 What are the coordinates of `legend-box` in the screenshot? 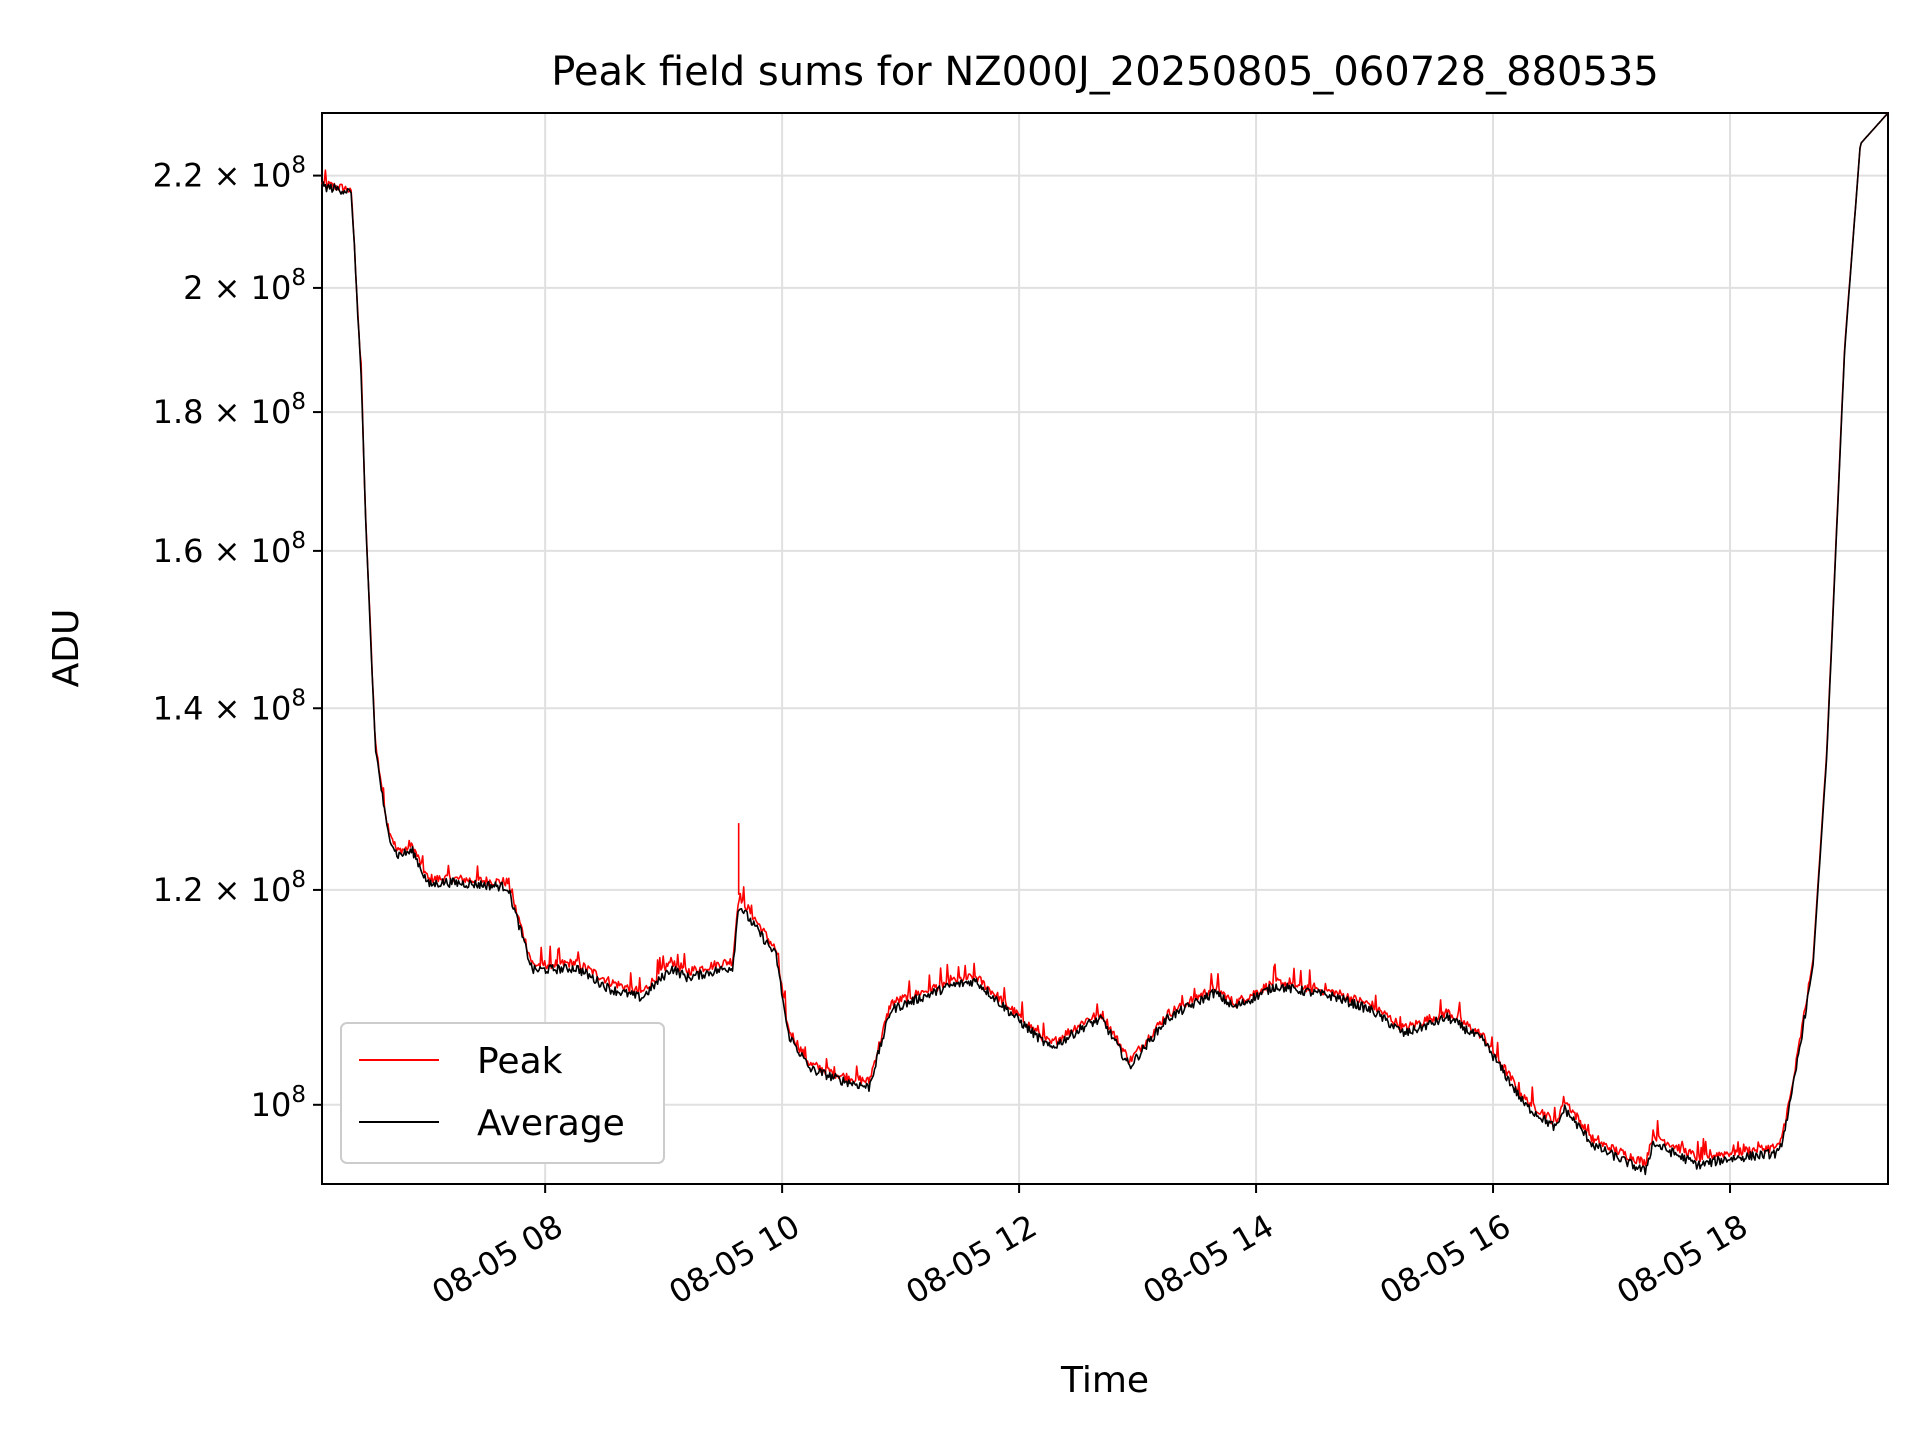 It's located at (502, 1093).